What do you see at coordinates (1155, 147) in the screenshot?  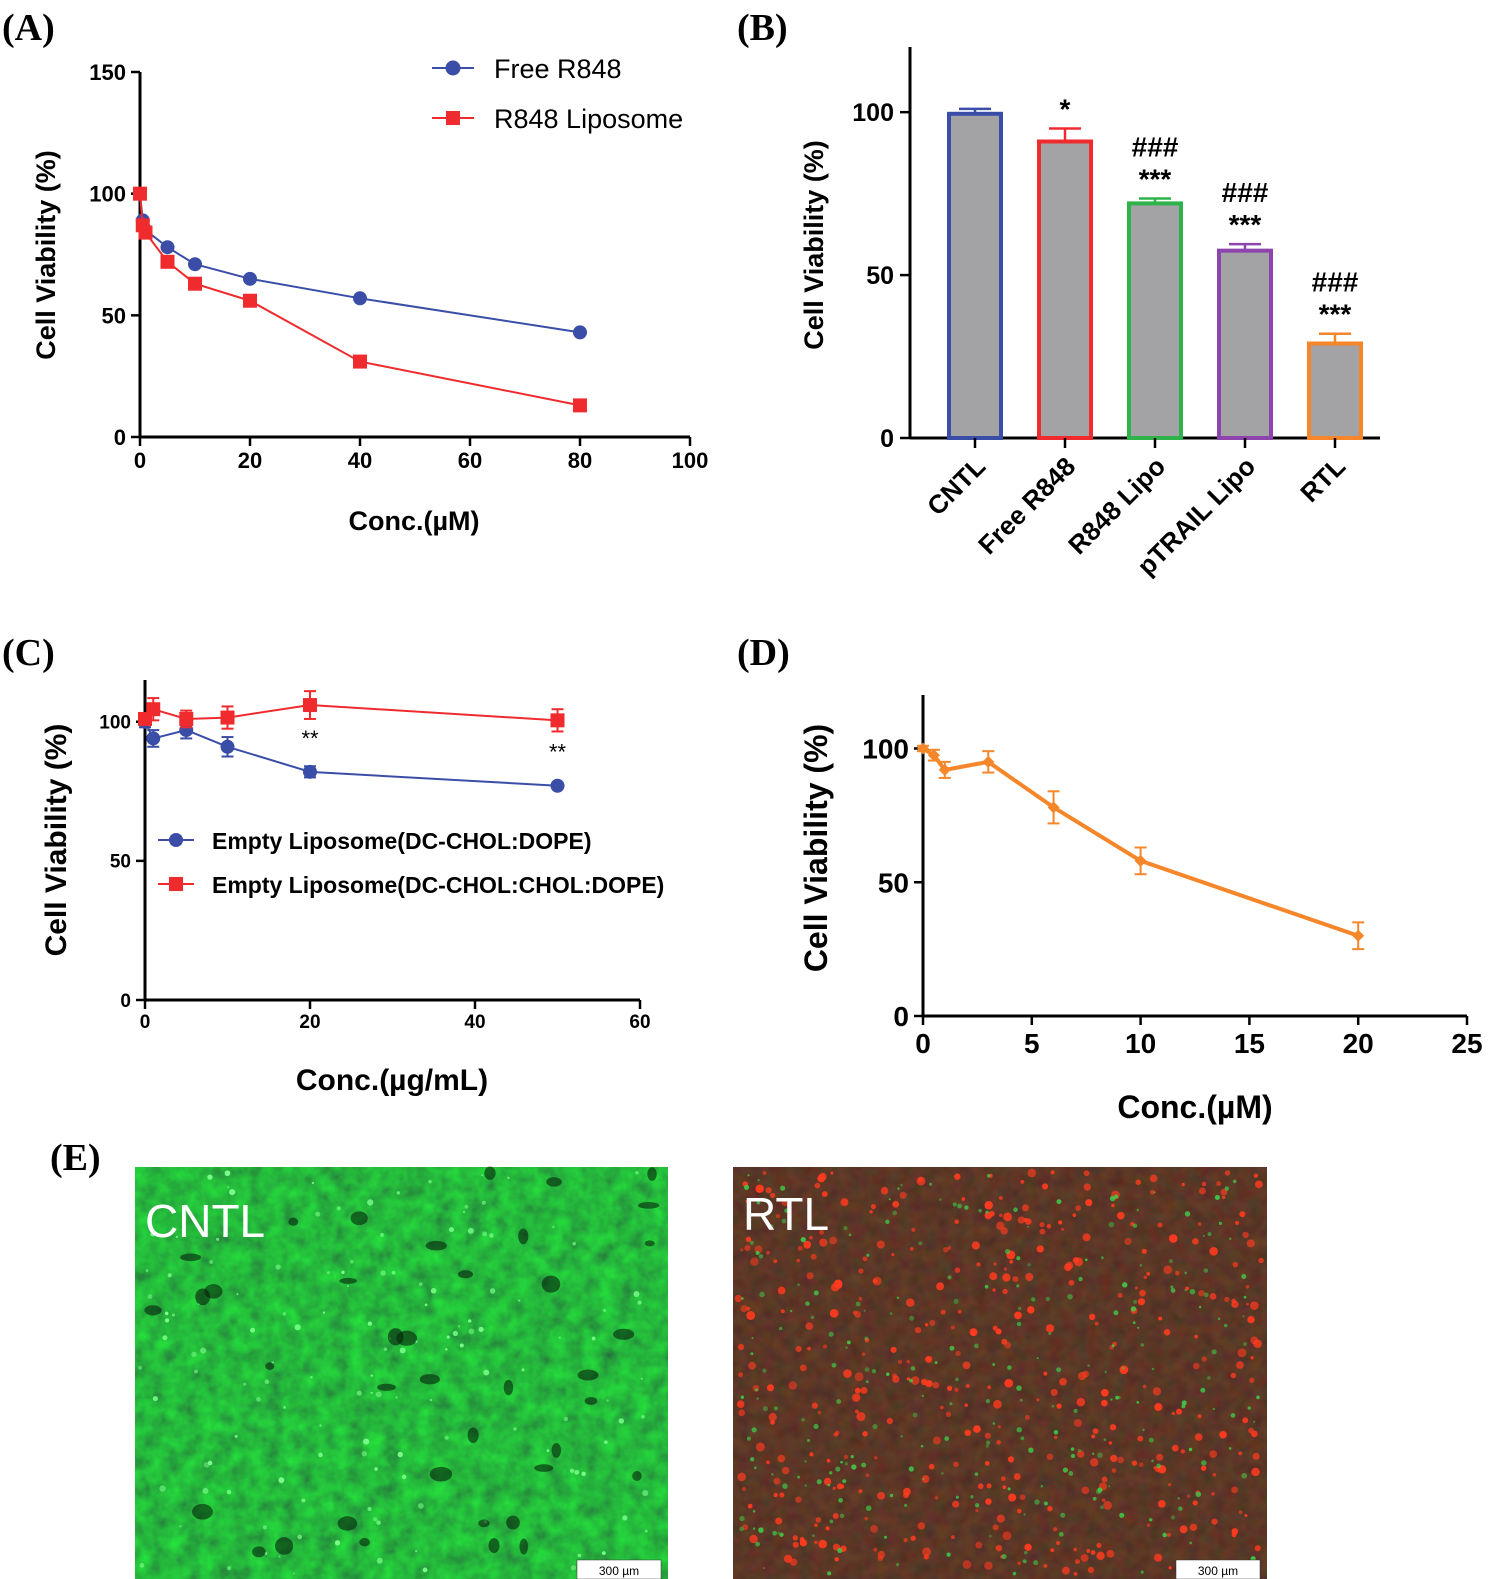 I see `significance-r848-lipo: ###` at bounding box center [1155, 147].